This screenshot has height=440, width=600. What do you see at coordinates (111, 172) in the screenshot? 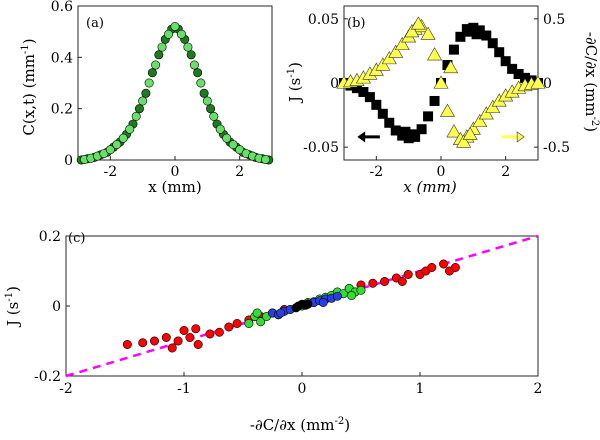
I see `panel-a-xtick-label: -2` at bounding box center [111, 172].